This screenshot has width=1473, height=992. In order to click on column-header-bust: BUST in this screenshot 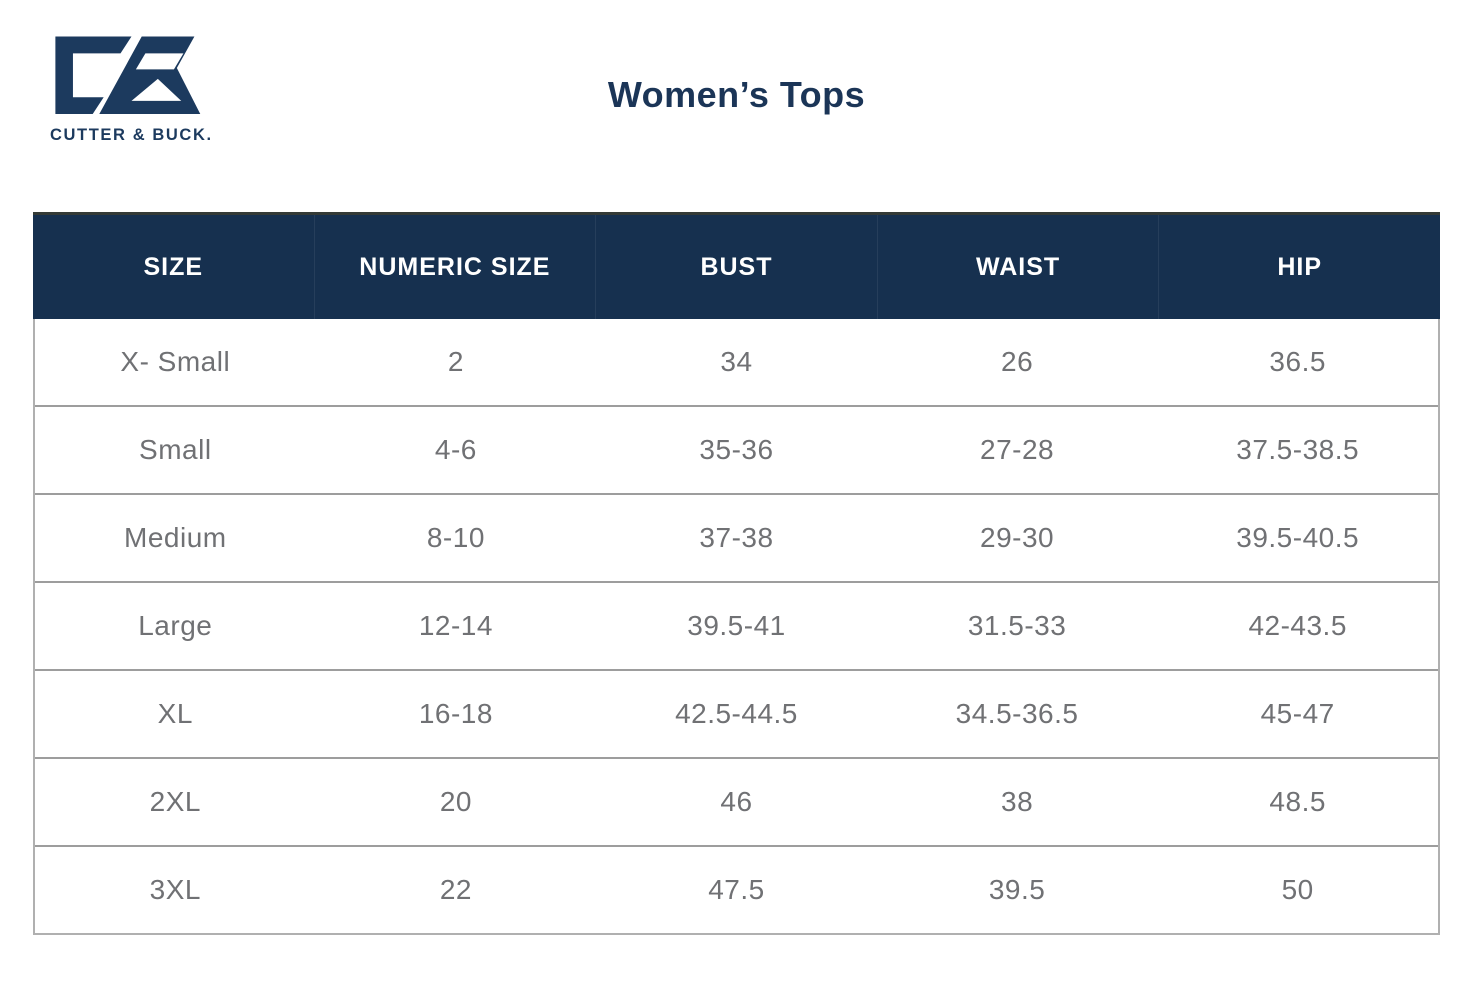, I will do `click(736, 267)`.